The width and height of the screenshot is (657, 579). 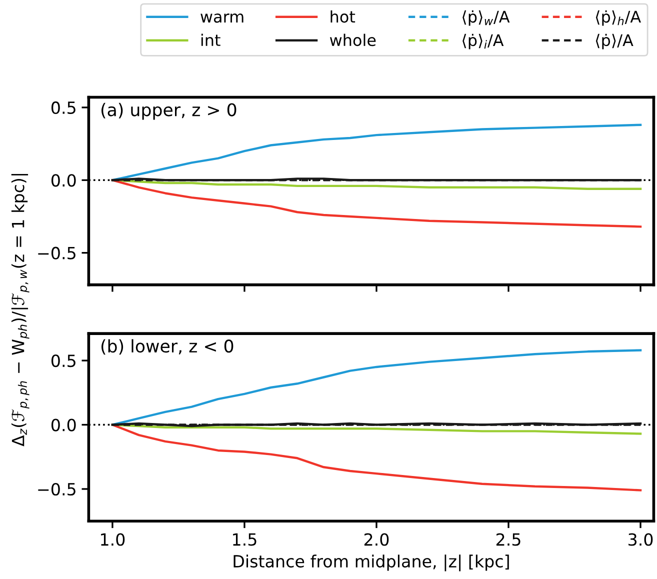 I want to click on legend-label: whole, so click(x=353, y=40).